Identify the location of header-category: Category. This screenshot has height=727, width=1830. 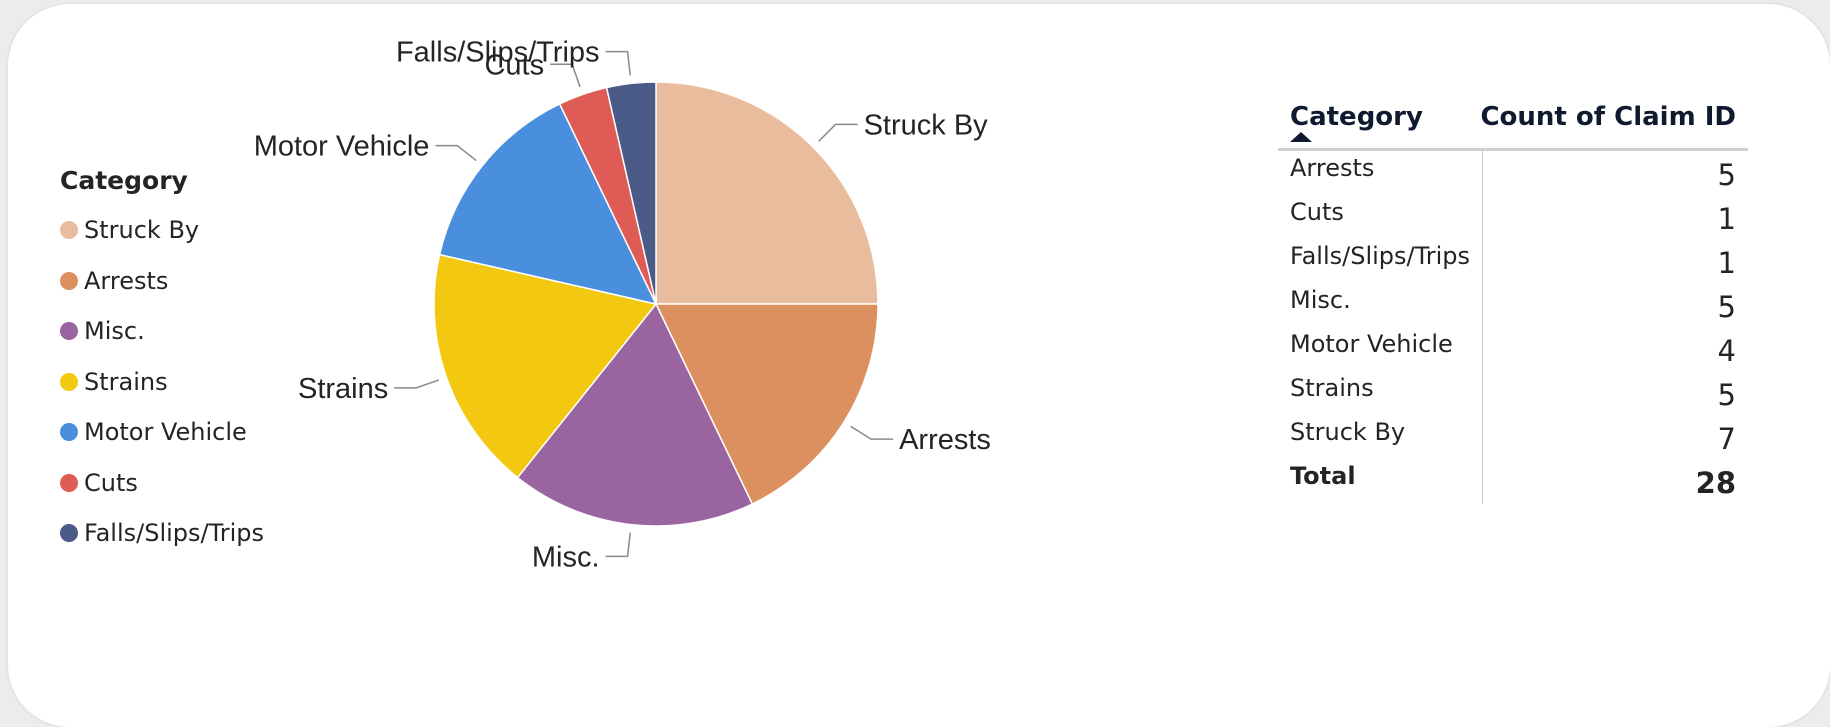
(1356, 117).